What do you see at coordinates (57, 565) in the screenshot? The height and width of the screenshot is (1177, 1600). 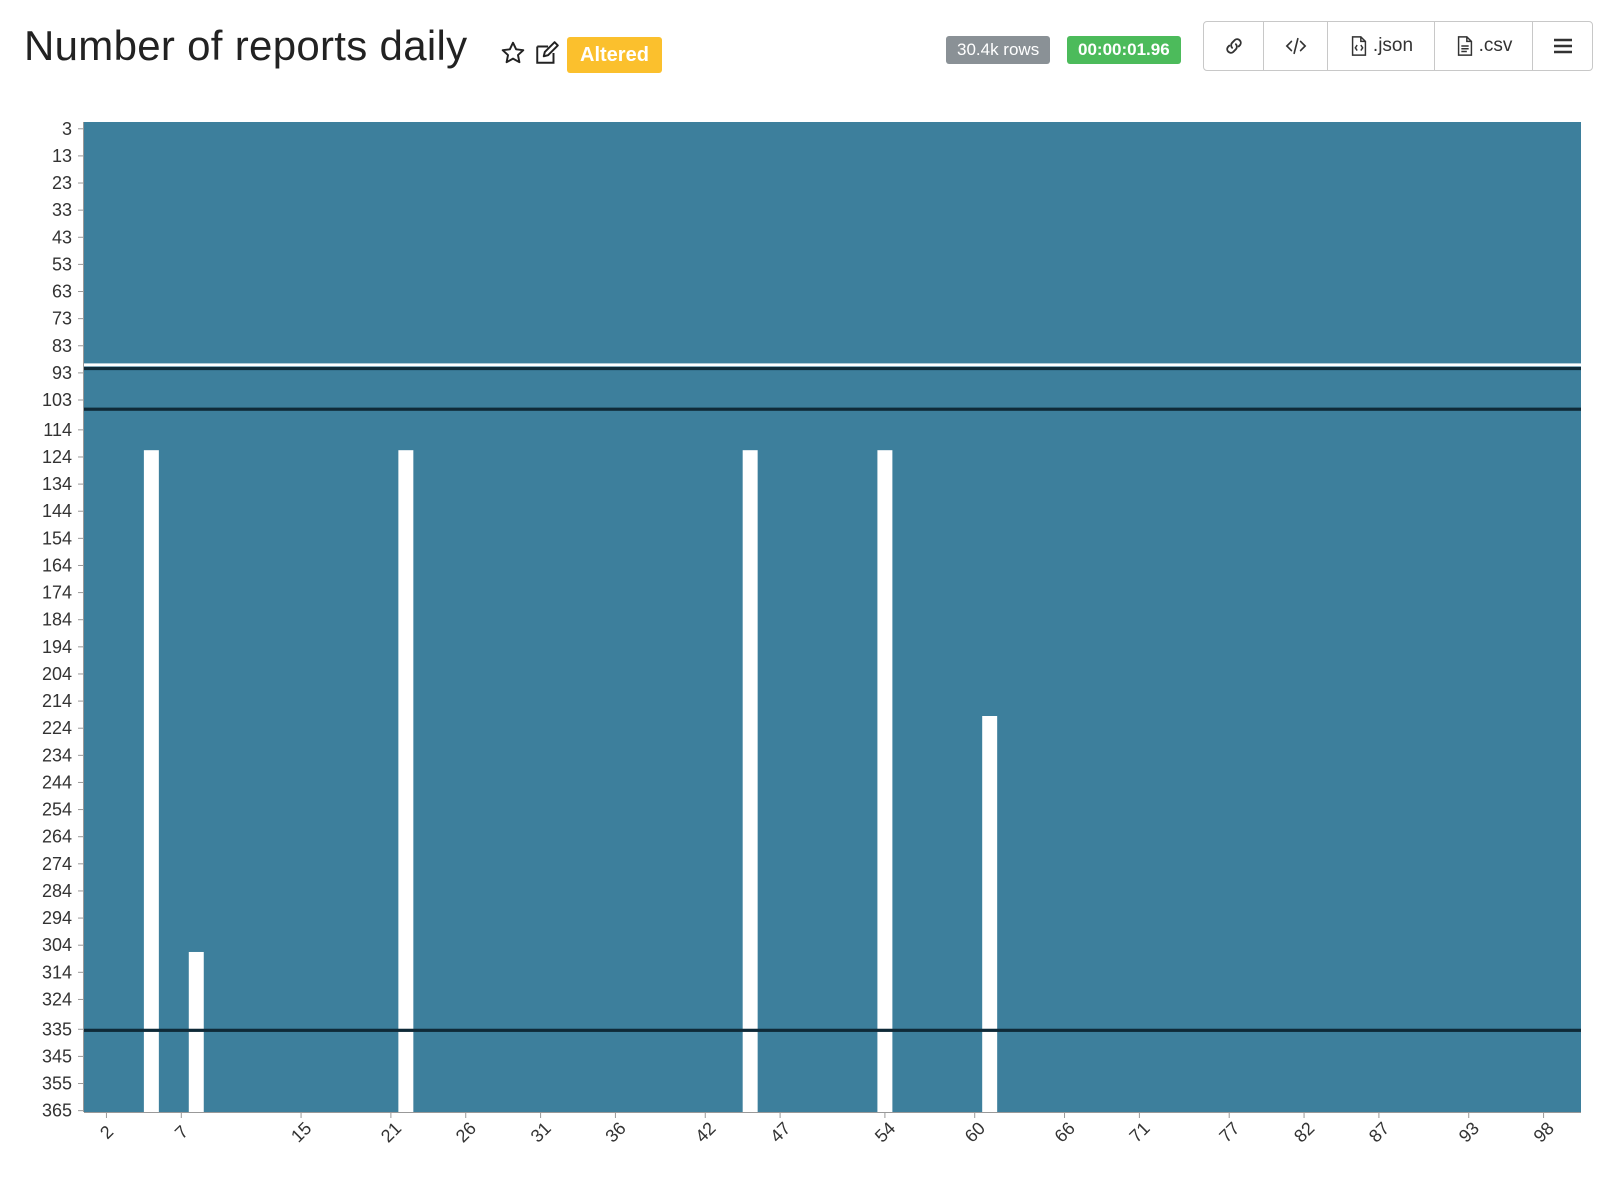 I see `y-tick-label: 164` at bounding box center [57, 565].